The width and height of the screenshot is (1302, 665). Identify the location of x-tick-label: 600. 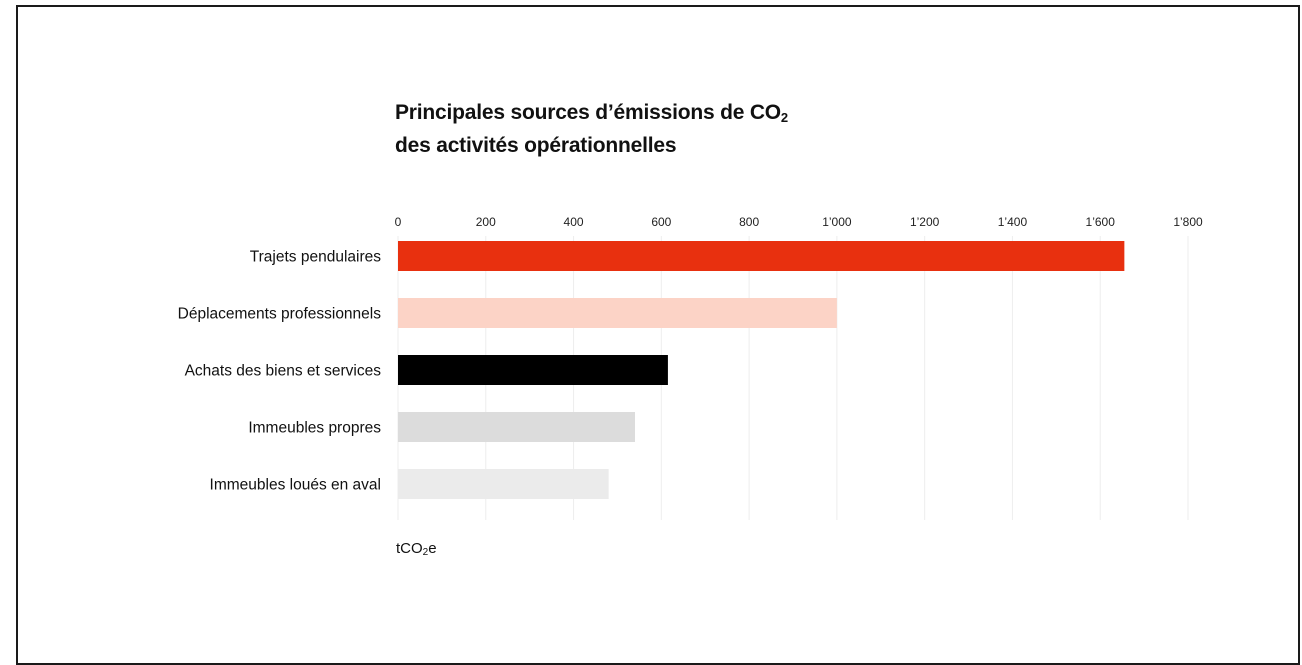
(661, 222).